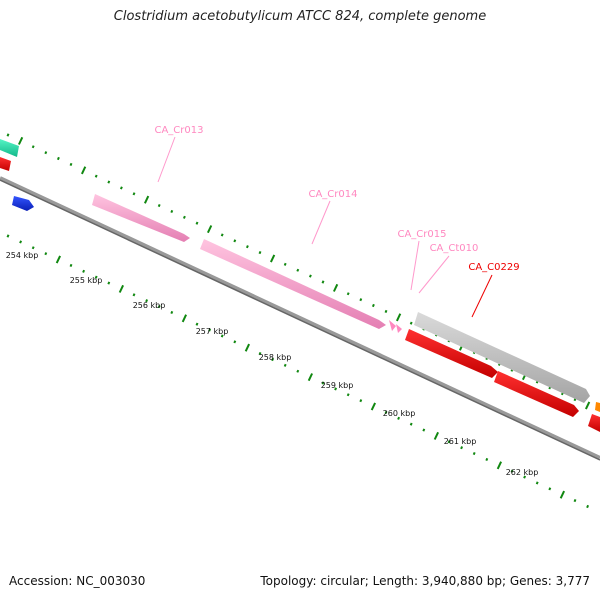 This screenshot has width=600, height=600. What do you see at coordinates (493, 267) in the screenshot?
I see `label-ca-c0229: CA_C0229` at bounding box center [493, 267].